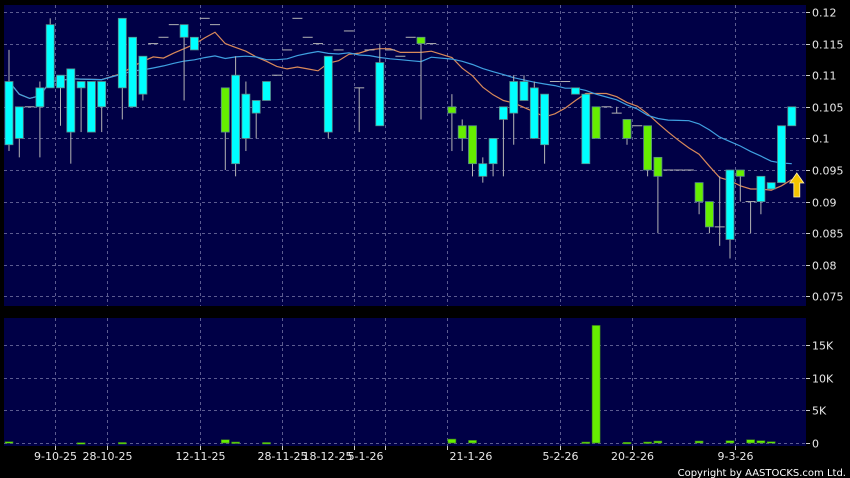 This screenshot has width=850, height=478. I want to click on price-tick-label: 0.075, so click(828, 297).